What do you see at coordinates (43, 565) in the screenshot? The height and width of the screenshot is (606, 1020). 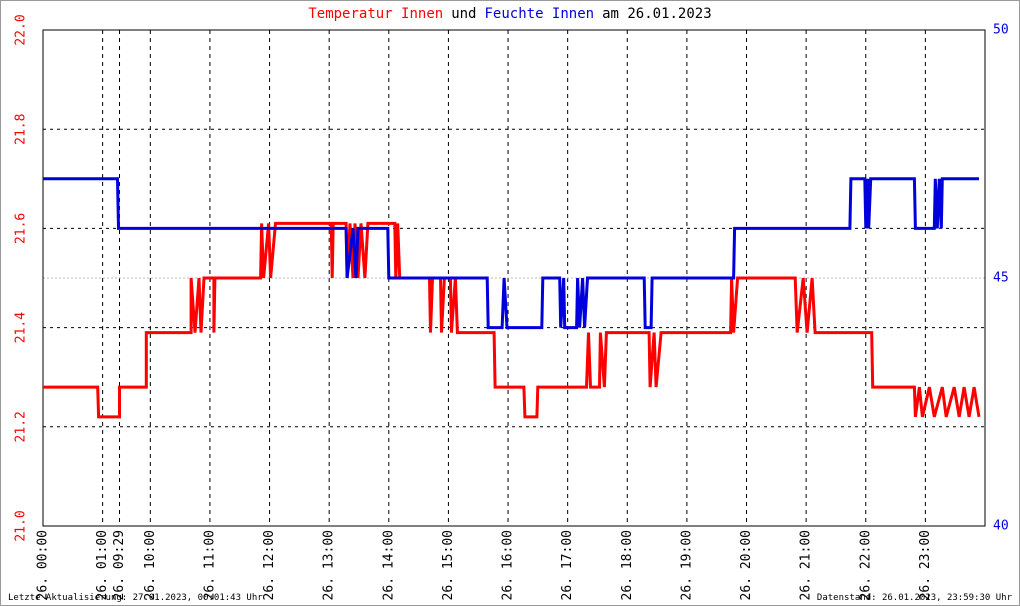 I see `x-tick-label: 26. 00:00` at bounding box center [43, 565].